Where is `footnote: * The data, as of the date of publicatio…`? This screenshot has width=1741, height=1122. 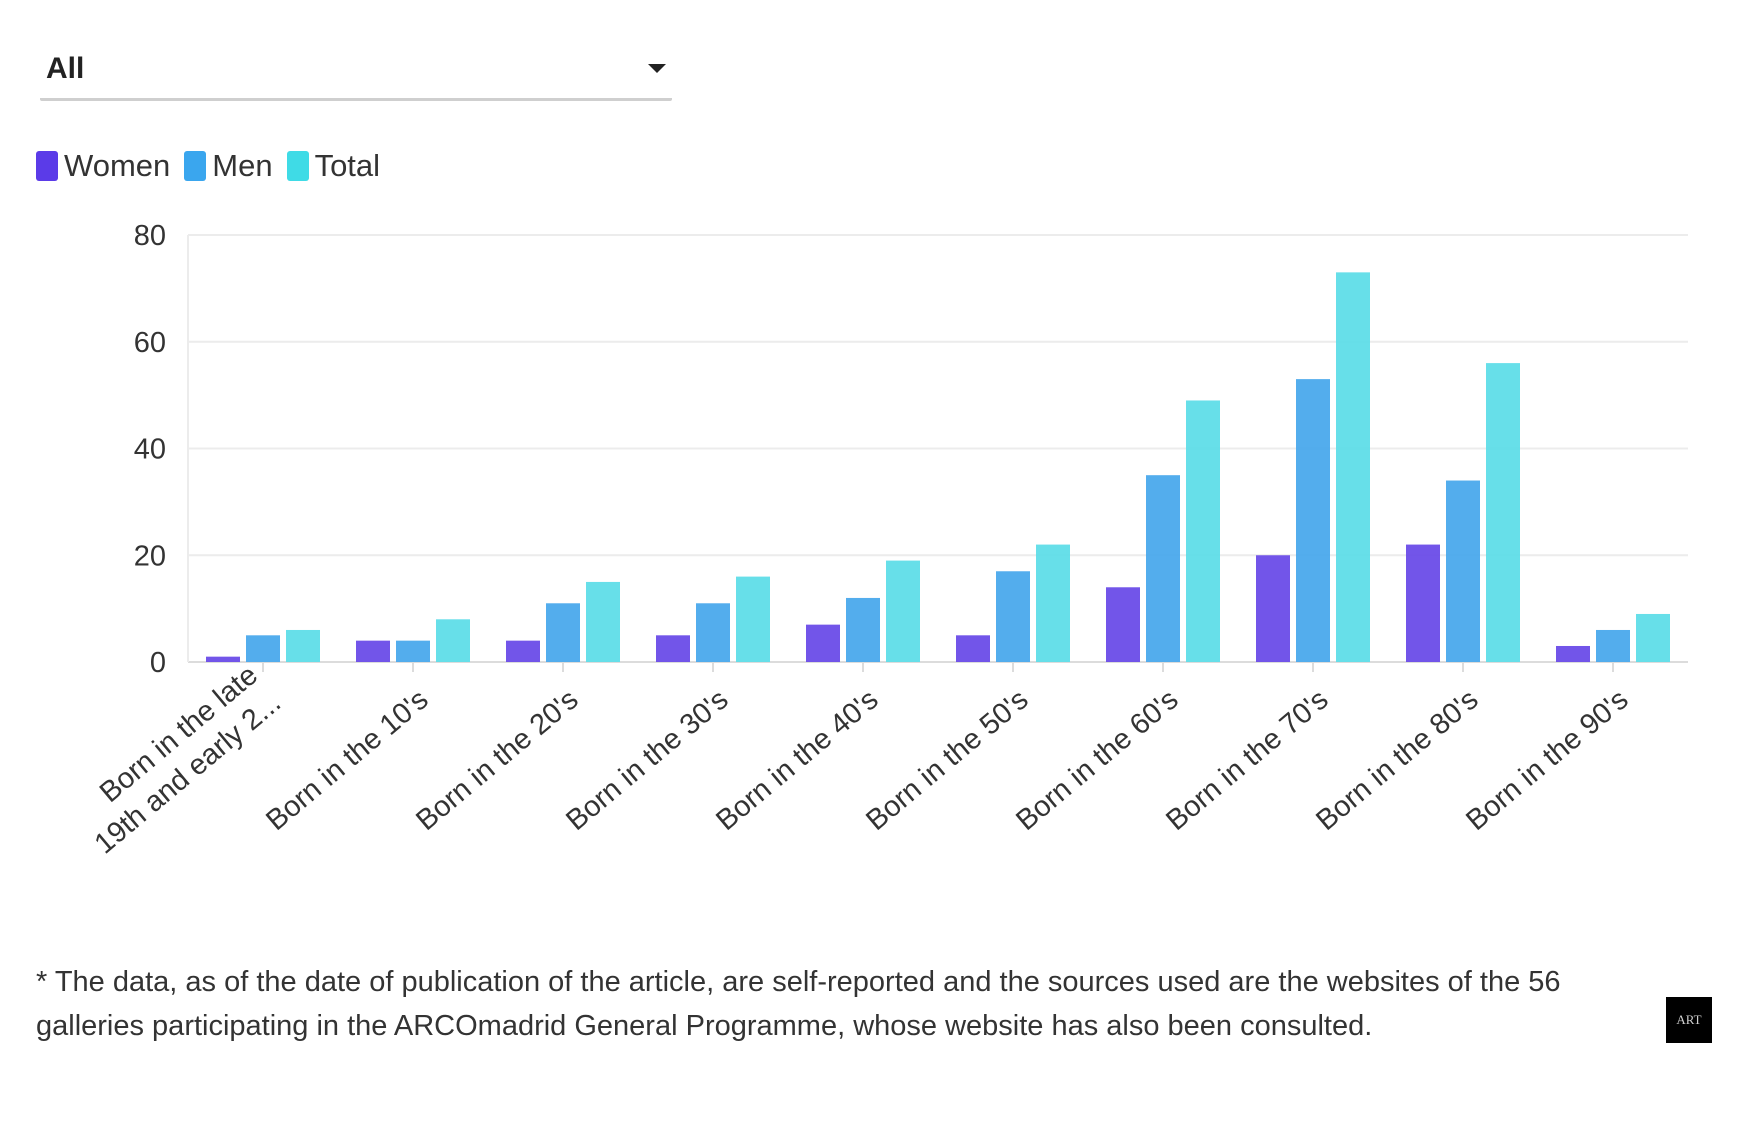
footnote: * The data, as of the date of publicatio… is located at coordinates (798, 1004).